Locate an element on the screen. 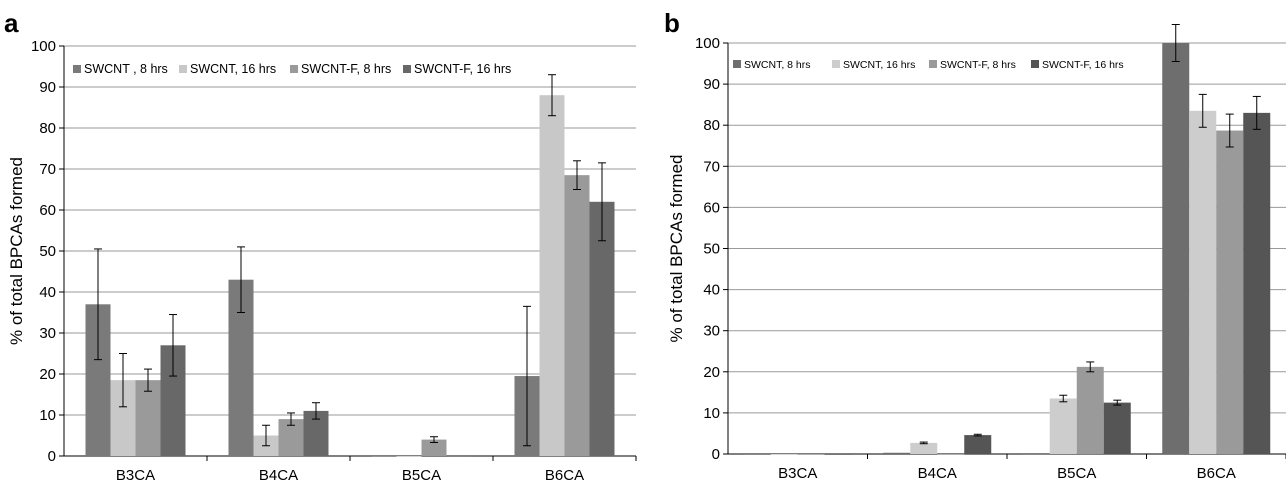 This screenshot has width=1286, height=485. panel-letter-a: a is located at coordinates (11, 23).